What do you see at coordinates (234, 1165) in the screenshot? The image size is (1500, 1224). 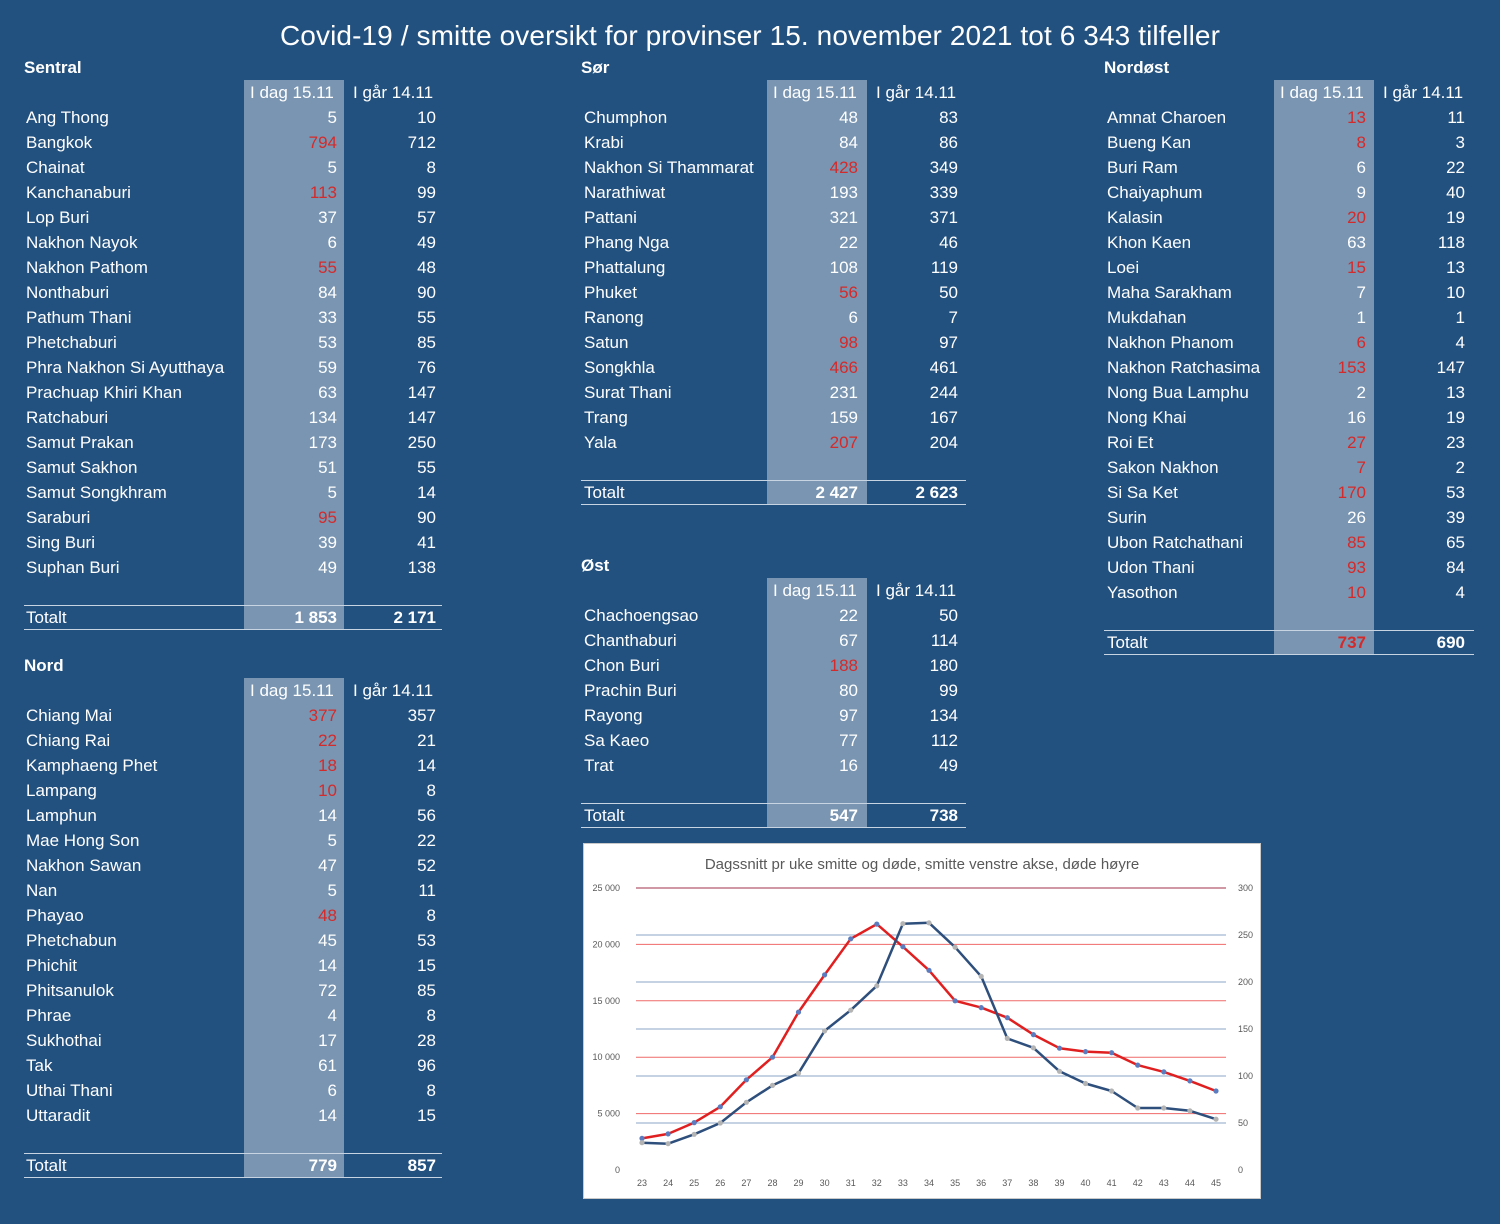 I see `total-row: Totalt 779 857` at bounding box center [234, 1165].